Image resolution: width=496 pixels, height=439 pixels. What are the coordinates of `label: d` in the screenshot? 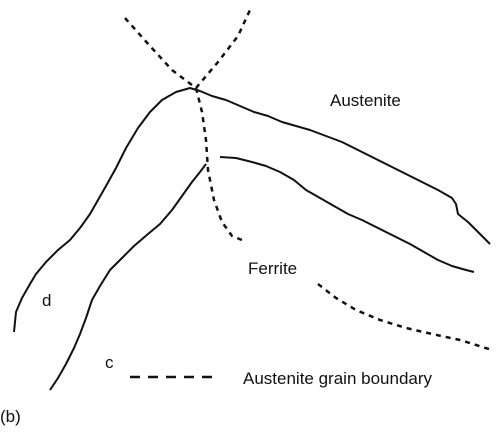 It's located at (46, 300).